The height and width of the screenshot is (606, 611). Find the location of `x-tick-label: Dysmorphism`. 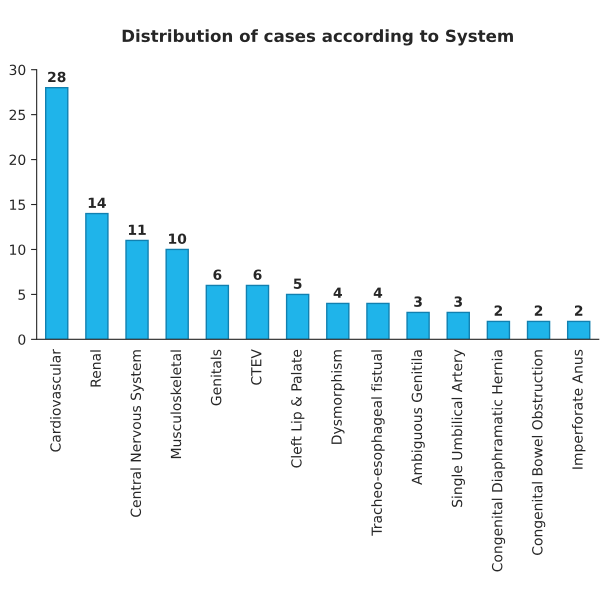

x-tick-label: Dysmorphism is located at coordinates (338, 397).